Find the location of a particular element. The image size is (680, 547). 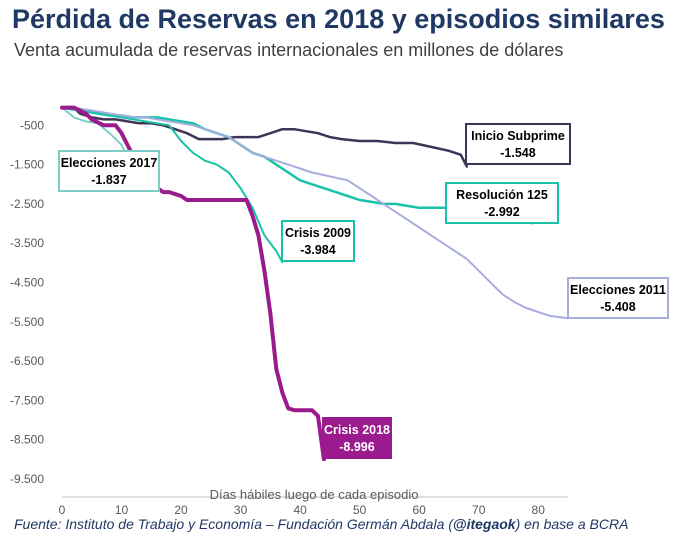

annotation-series-name: Inicio Subprime is located at coordinates (518, 136).